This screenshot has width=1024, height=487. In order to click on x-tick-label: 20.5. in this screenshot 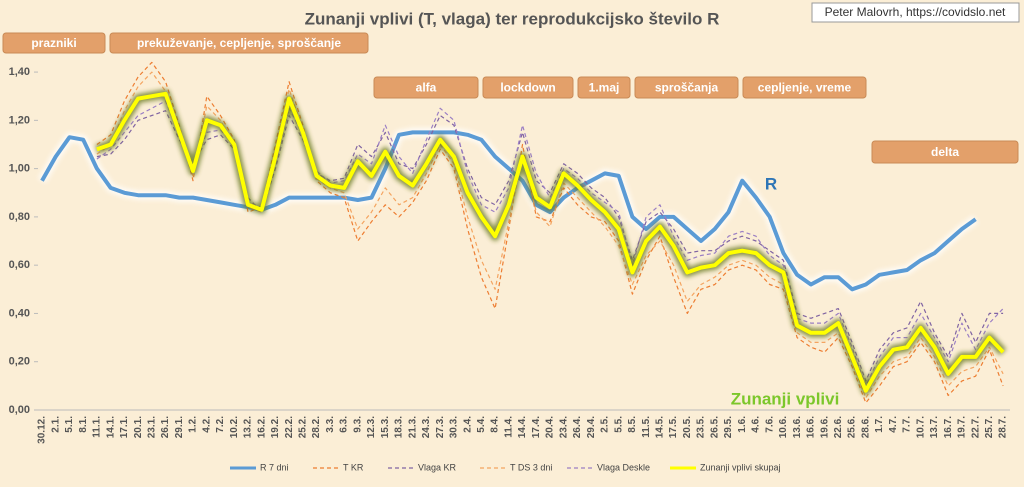, I will do `click(687, 427)`.